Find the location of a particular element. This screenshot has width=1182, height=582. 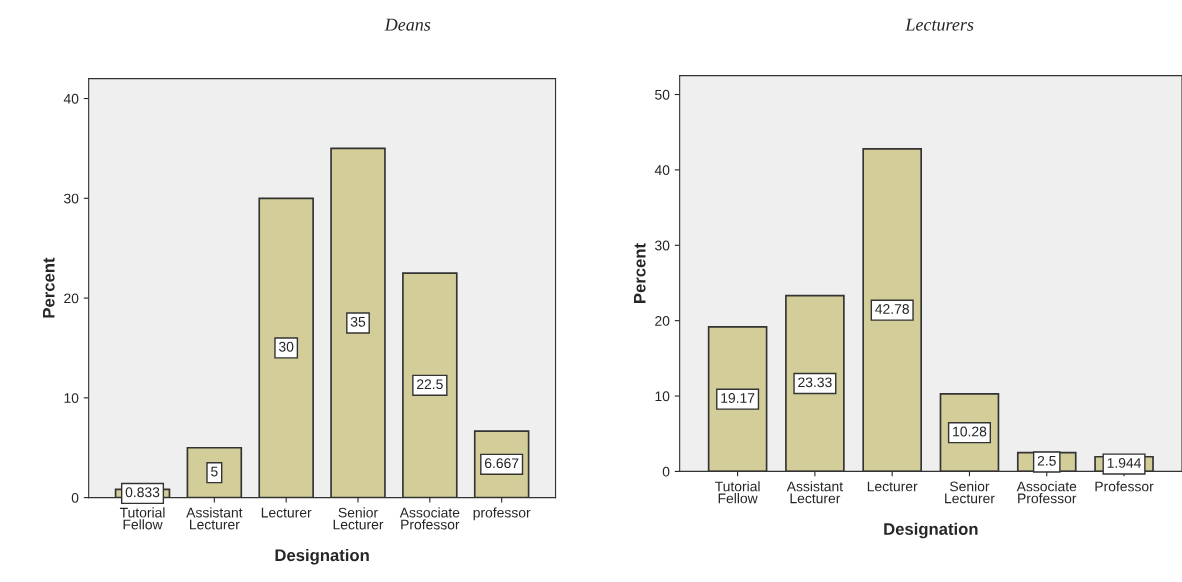

x-tick-label: Professor is located at coordinates (1124, 486).